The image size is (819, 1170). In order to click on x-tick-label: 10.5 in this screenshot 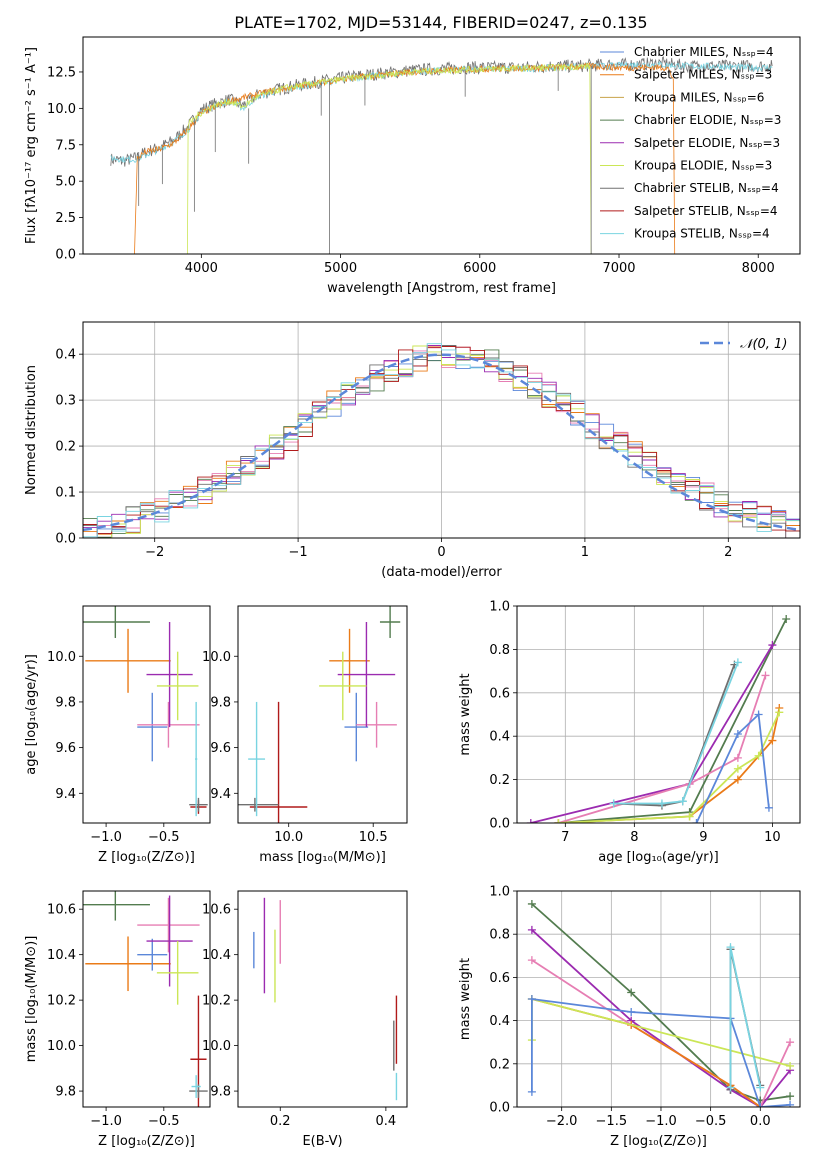, I will do `click(373, 837)`.